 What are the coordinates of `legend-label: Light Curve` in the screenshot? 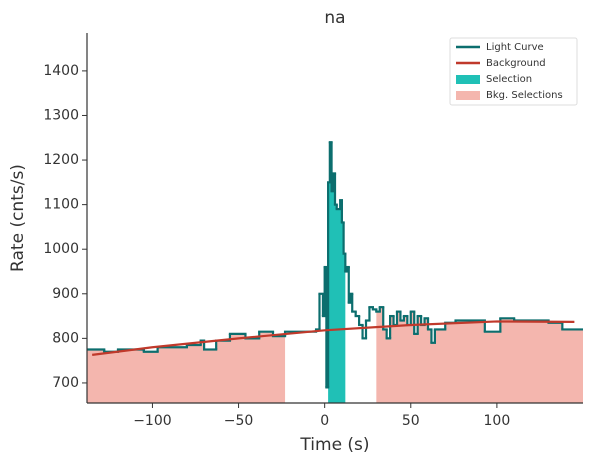 It's located at (515, 47).